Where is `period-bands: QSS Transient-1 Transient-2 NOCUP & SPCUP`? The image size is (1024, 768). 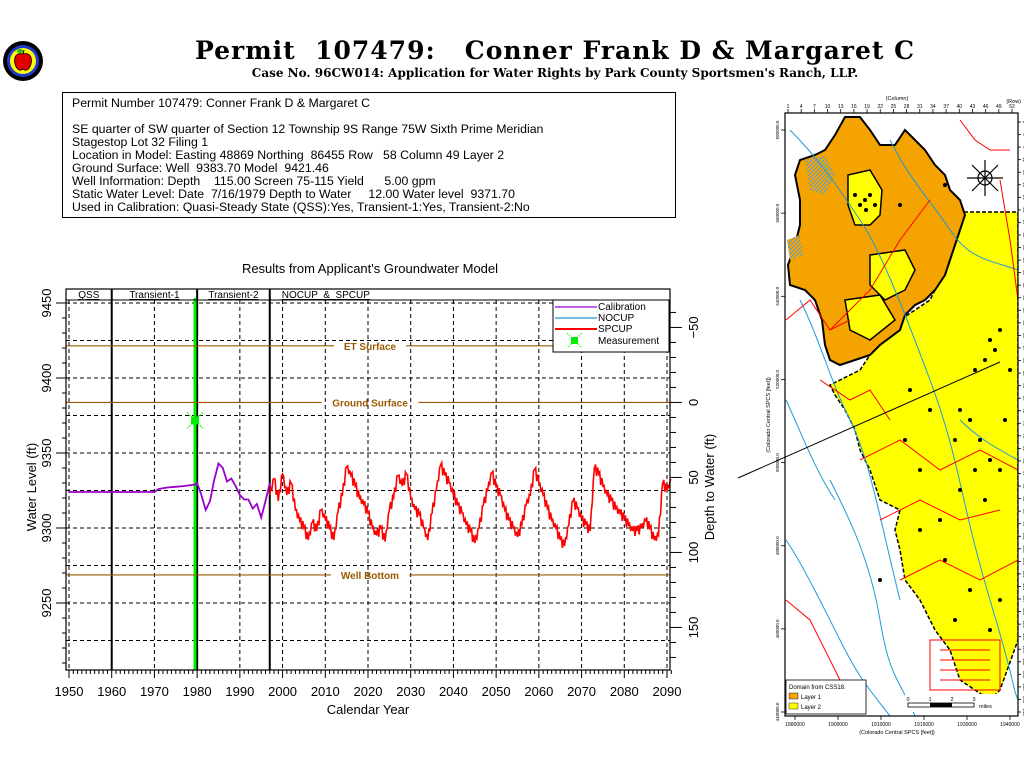
period-bands: QSS Transient-1 Transient-2 NOCUP & SPCUP is located at coordinates (224, 479).